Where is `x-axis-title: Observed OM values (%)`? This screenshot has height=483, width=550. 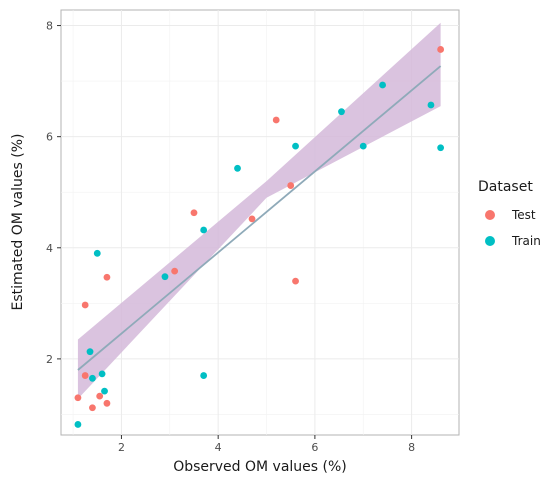
x-axis-title: Observed OM values (%) is located at coordinates (260, 467).